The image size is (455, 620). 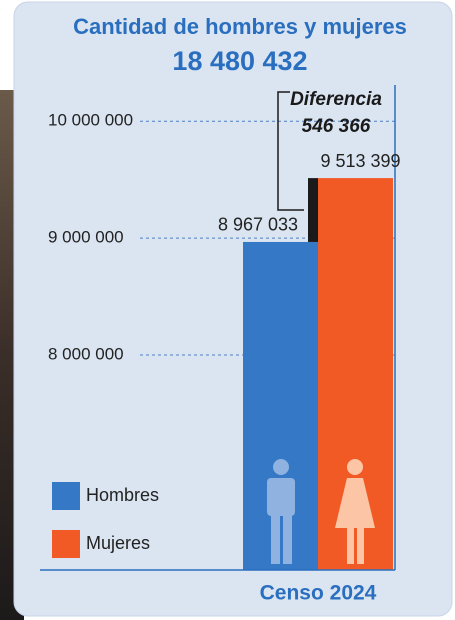 What do you see at coordinates (360, 161) in the screenshot?
I see `value-label: 9 513 399` at bounding box center [360, 161].